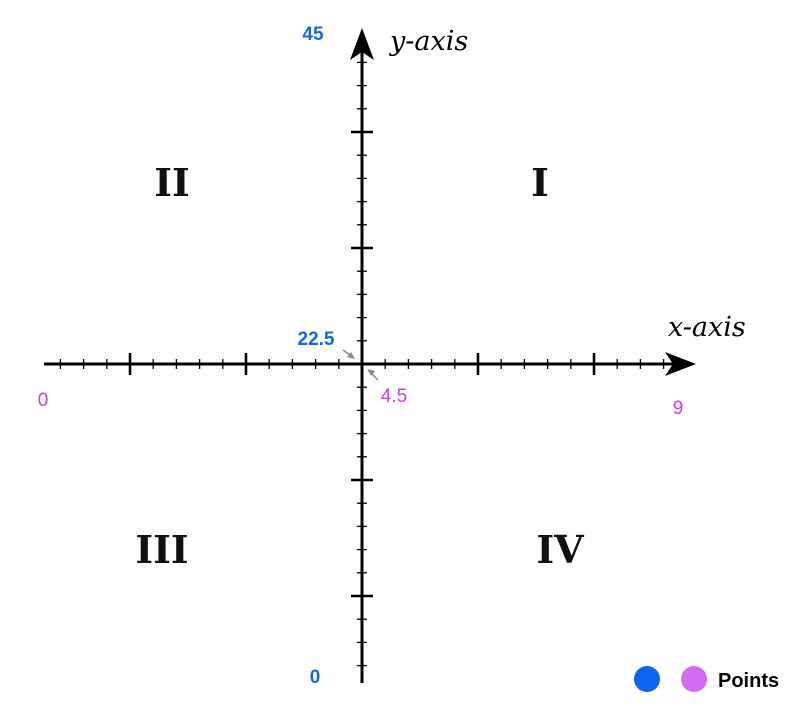  What do you see at coordinates (313, 34) in the screenshot?
I see `y-axis-max-label: 45` at bounding box center [313, 34].